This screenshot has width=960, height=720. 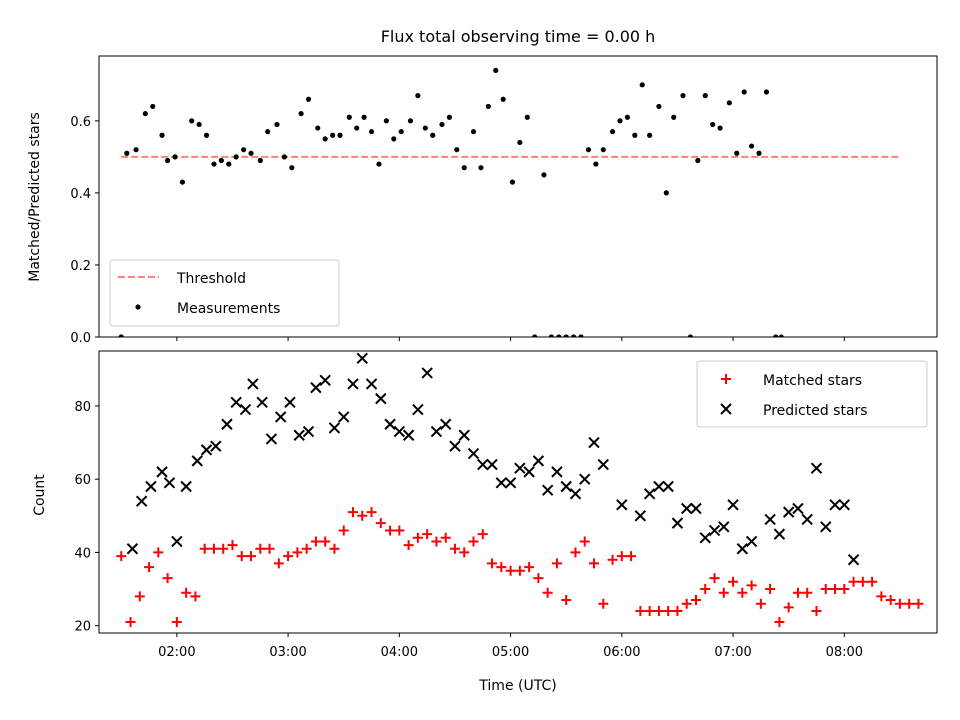 I want to click on y-tick-label: 60, so click(x=82, y=480).